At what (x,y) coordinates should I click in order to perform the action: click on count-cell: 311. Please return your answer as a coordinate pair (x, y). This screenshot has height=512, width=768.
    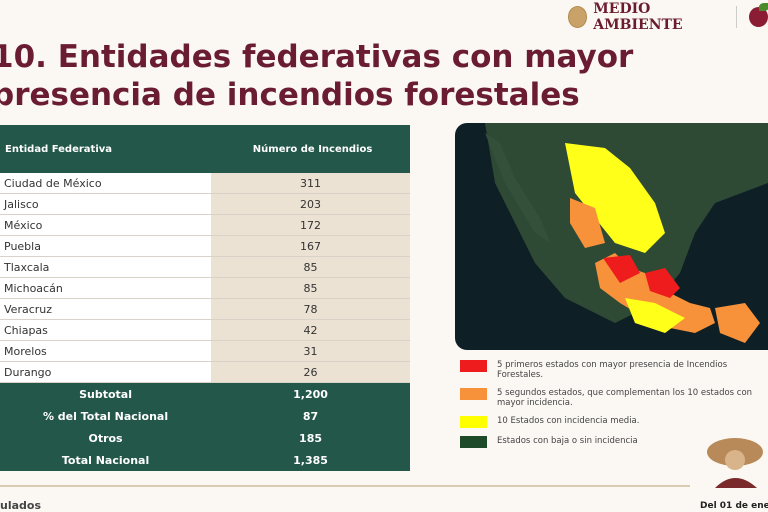
    Looking at the image, I should click on (310, 183).